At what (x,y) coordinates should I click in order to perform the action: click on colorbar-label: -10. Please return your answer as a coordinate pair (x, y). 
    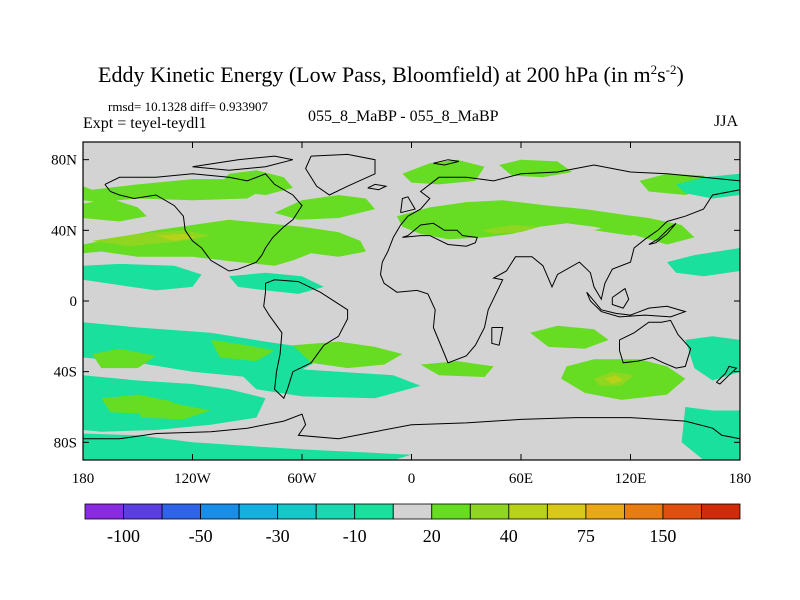
    Looking at the image, I should click on (355, 536).